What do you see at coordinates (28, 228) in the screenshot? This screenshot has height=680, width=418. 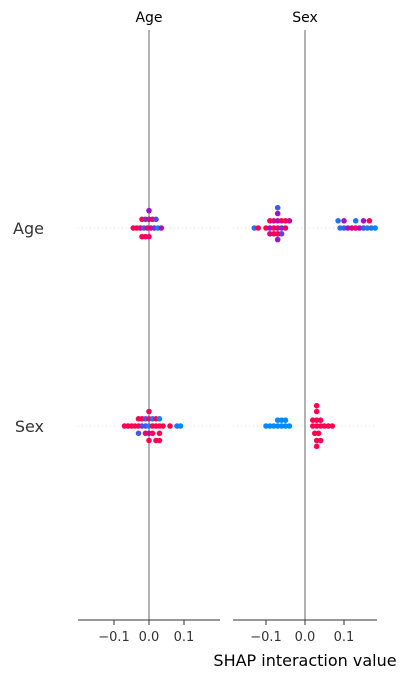 I see `row-label-age: Age` at bounding box center [28, 228].